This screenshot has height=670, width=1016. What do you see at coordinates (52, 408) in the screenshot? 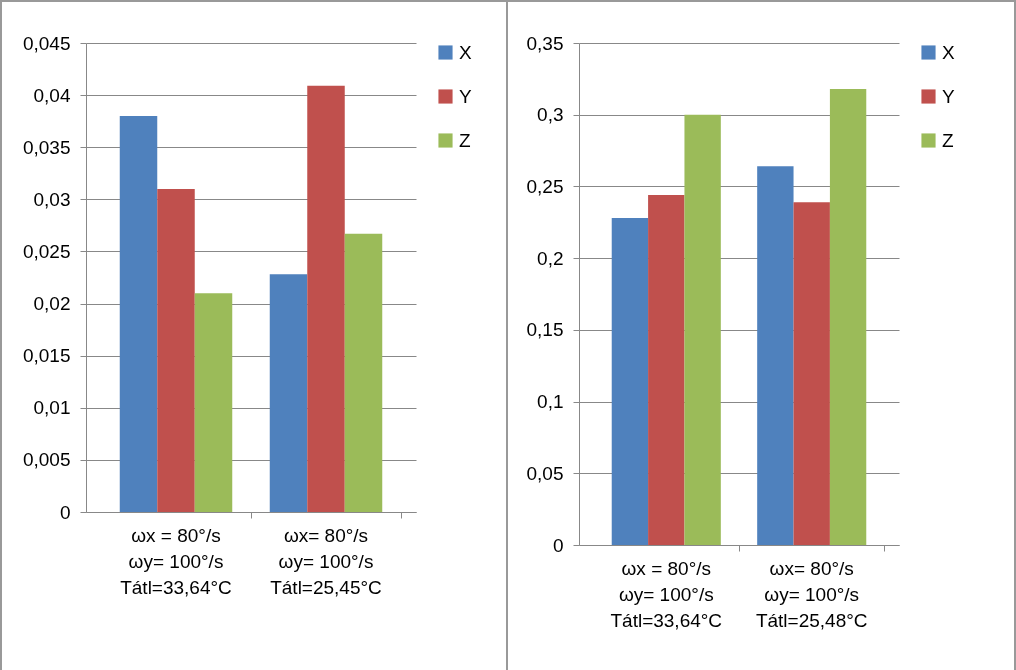
I see `y-tick-label: 0,01` at bounding box center [52, 408].